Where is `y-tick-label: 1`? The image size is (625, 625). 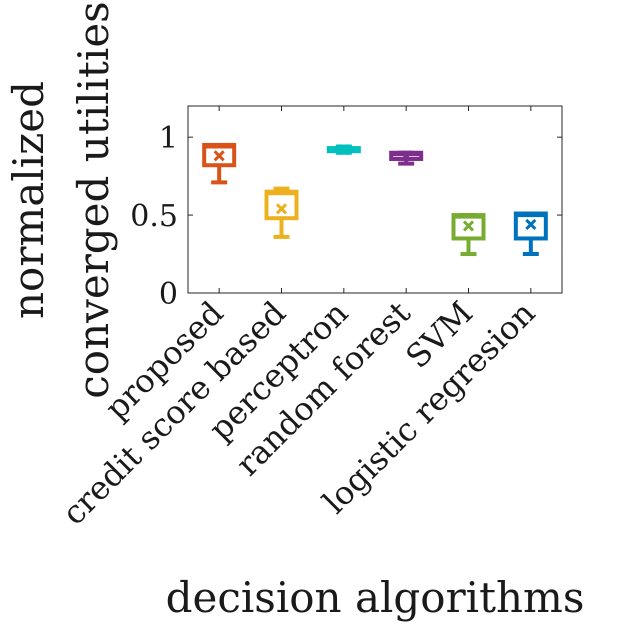 y-tick-label: 1 is located at coordinates (168, 138).